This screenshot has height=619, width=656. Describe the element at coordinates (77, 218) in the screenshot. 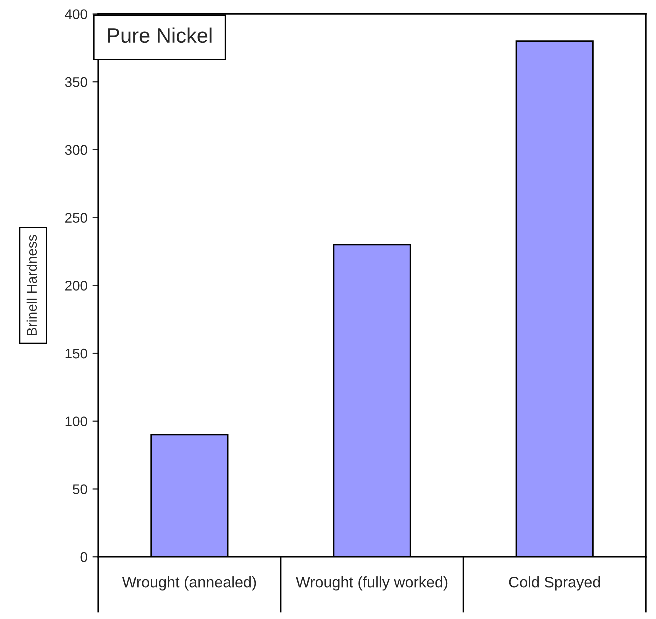

I see `y-tick-label: 250` at that location.